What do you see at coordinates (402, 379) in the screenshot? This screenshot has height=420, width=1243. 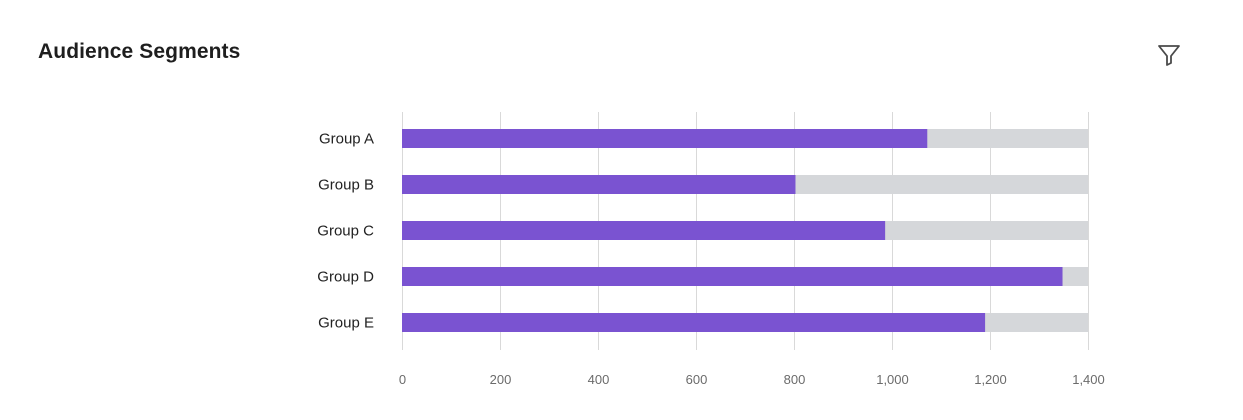 I see `x-tick-label: 0` at bounding box center [402, 379].